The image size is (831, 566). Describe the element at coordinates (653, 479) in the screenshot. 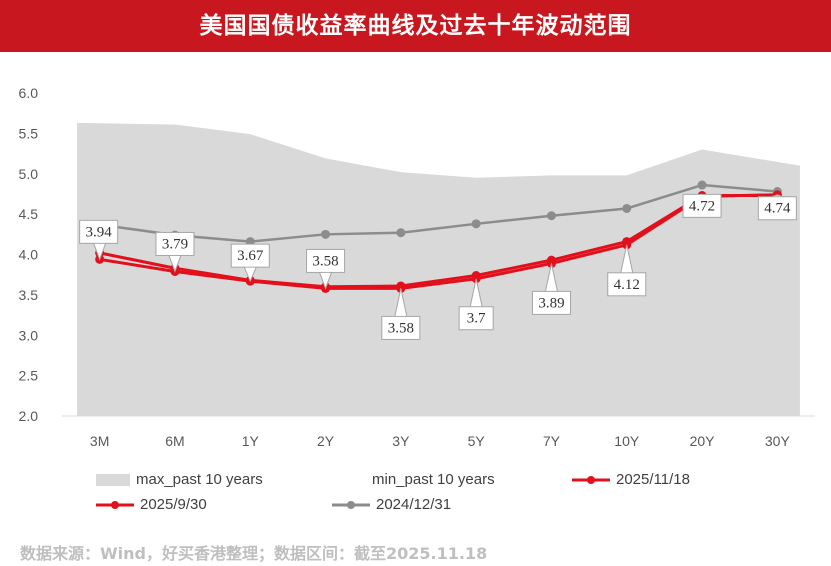

I see `legend-label-2025-11-18: 2025/11/18` at that location.